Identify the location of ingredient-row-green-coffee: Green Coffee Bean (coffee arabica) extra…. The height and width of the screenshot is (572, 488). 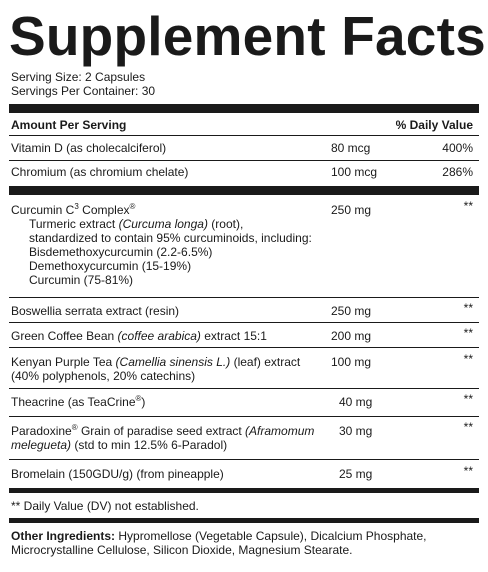
(244, 335).